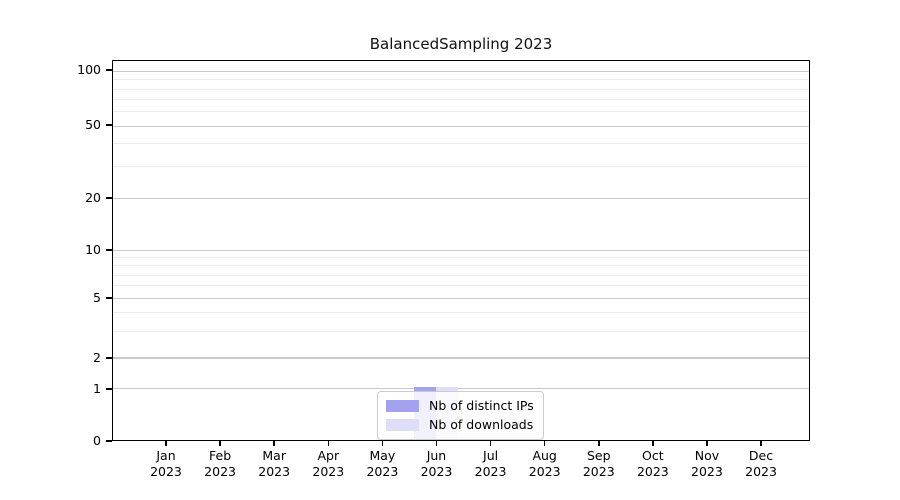 The height and width of the screenshot is (500, 900). Describe the element at coordinates (97, 440) in the screenshot. I see `y-tick-label: 0` at that location.